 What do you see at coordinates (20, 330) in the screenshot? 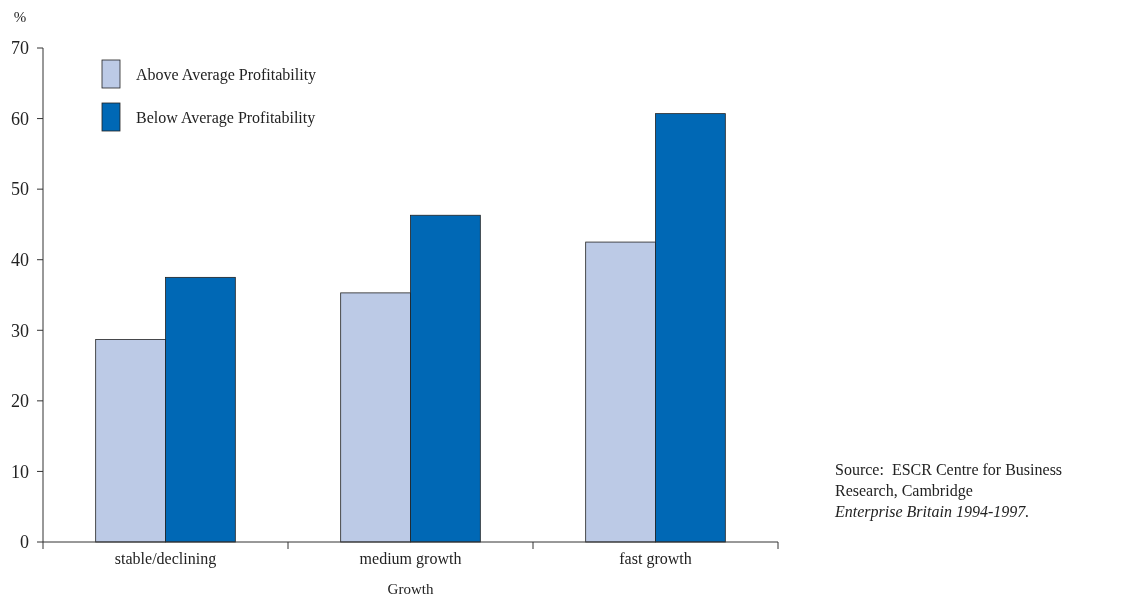
I see `y-tick-label: 30` at bounding box center [20, 330].